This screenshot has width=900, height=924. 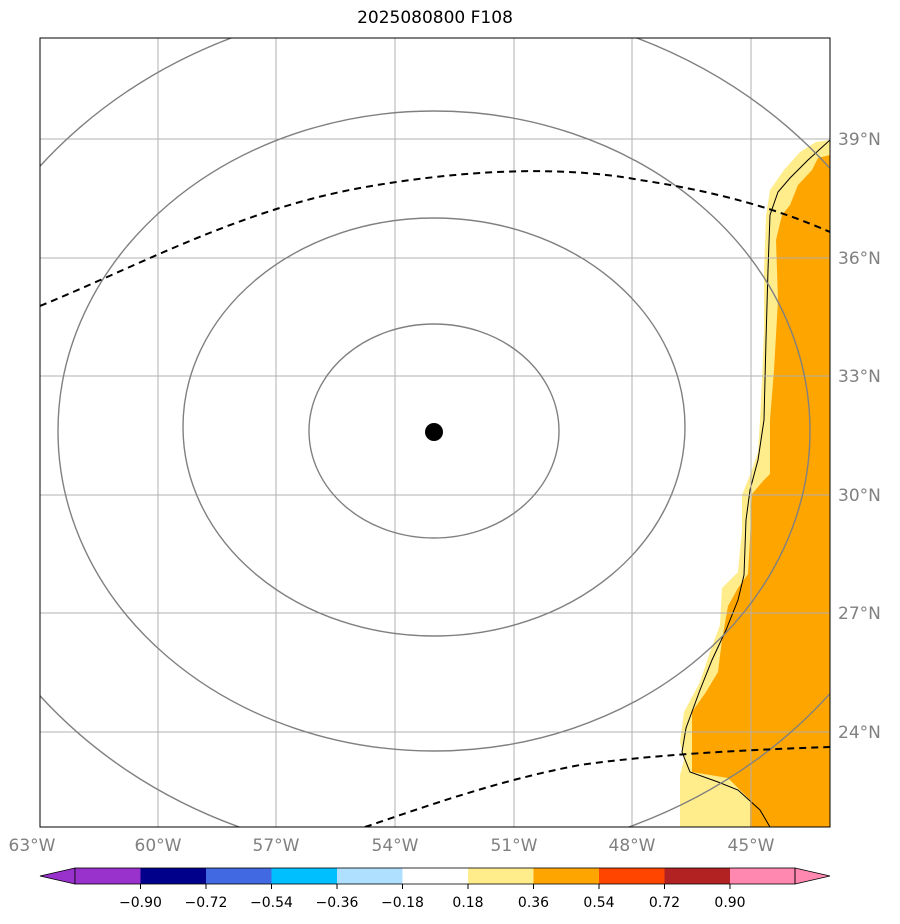 I want to click on lon-label-63w: 63°W, so click(x=32, y=846).